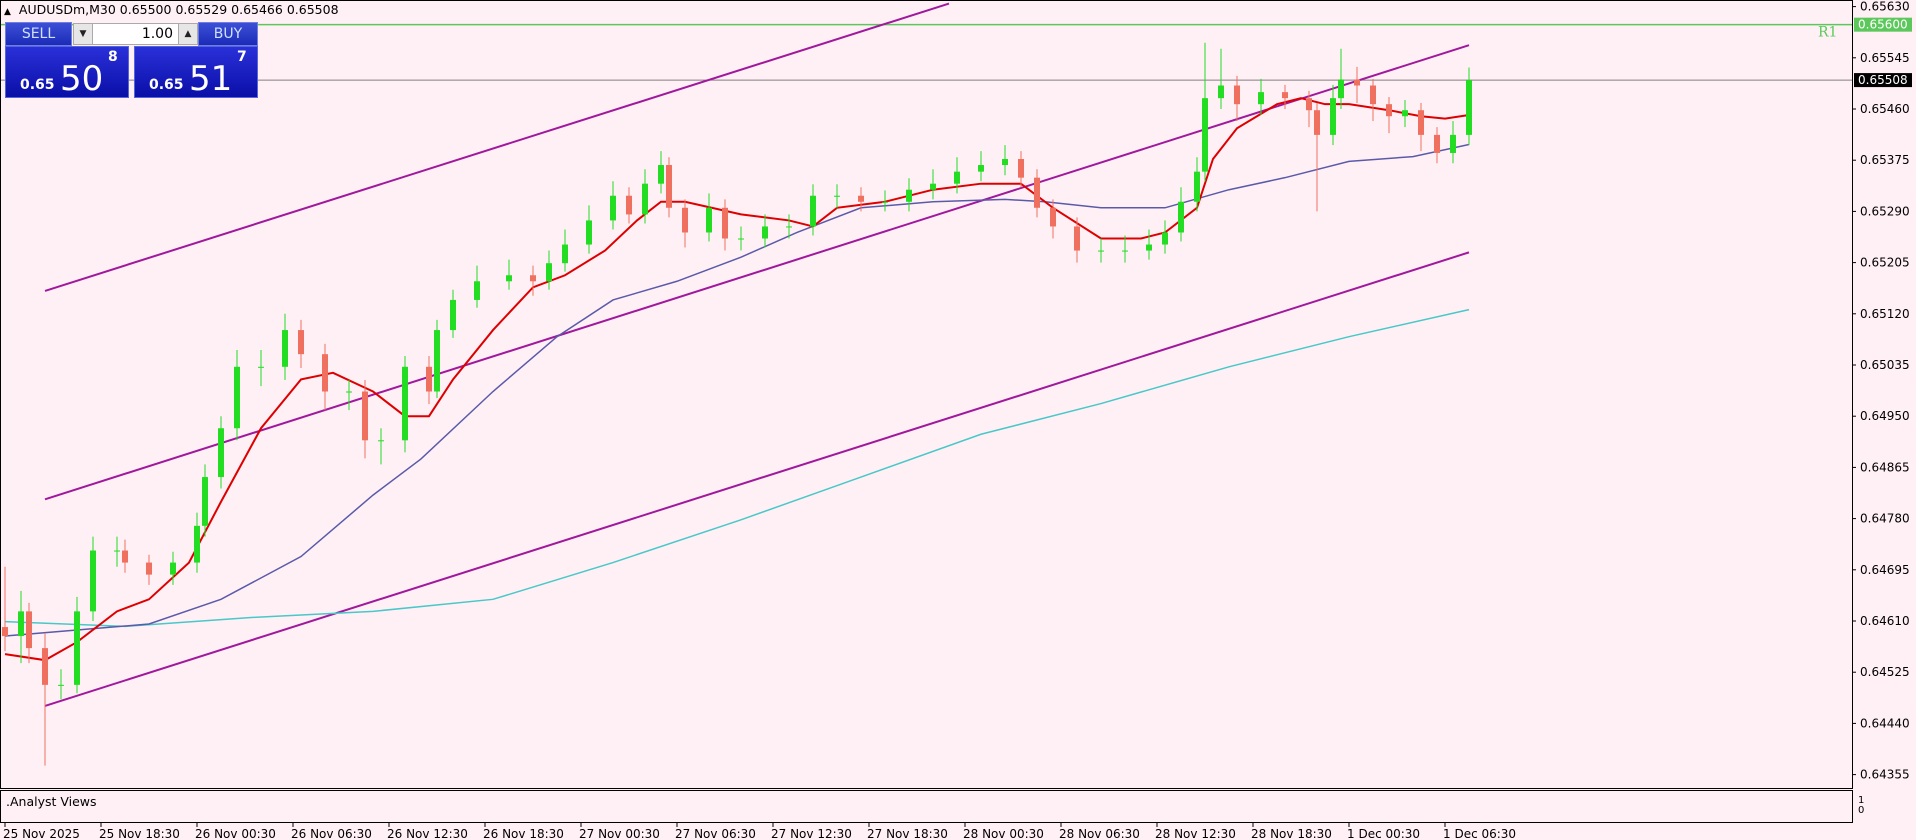 The image size is (1916, 840). I want to click on sell-button: SELL, so click(38, 34).